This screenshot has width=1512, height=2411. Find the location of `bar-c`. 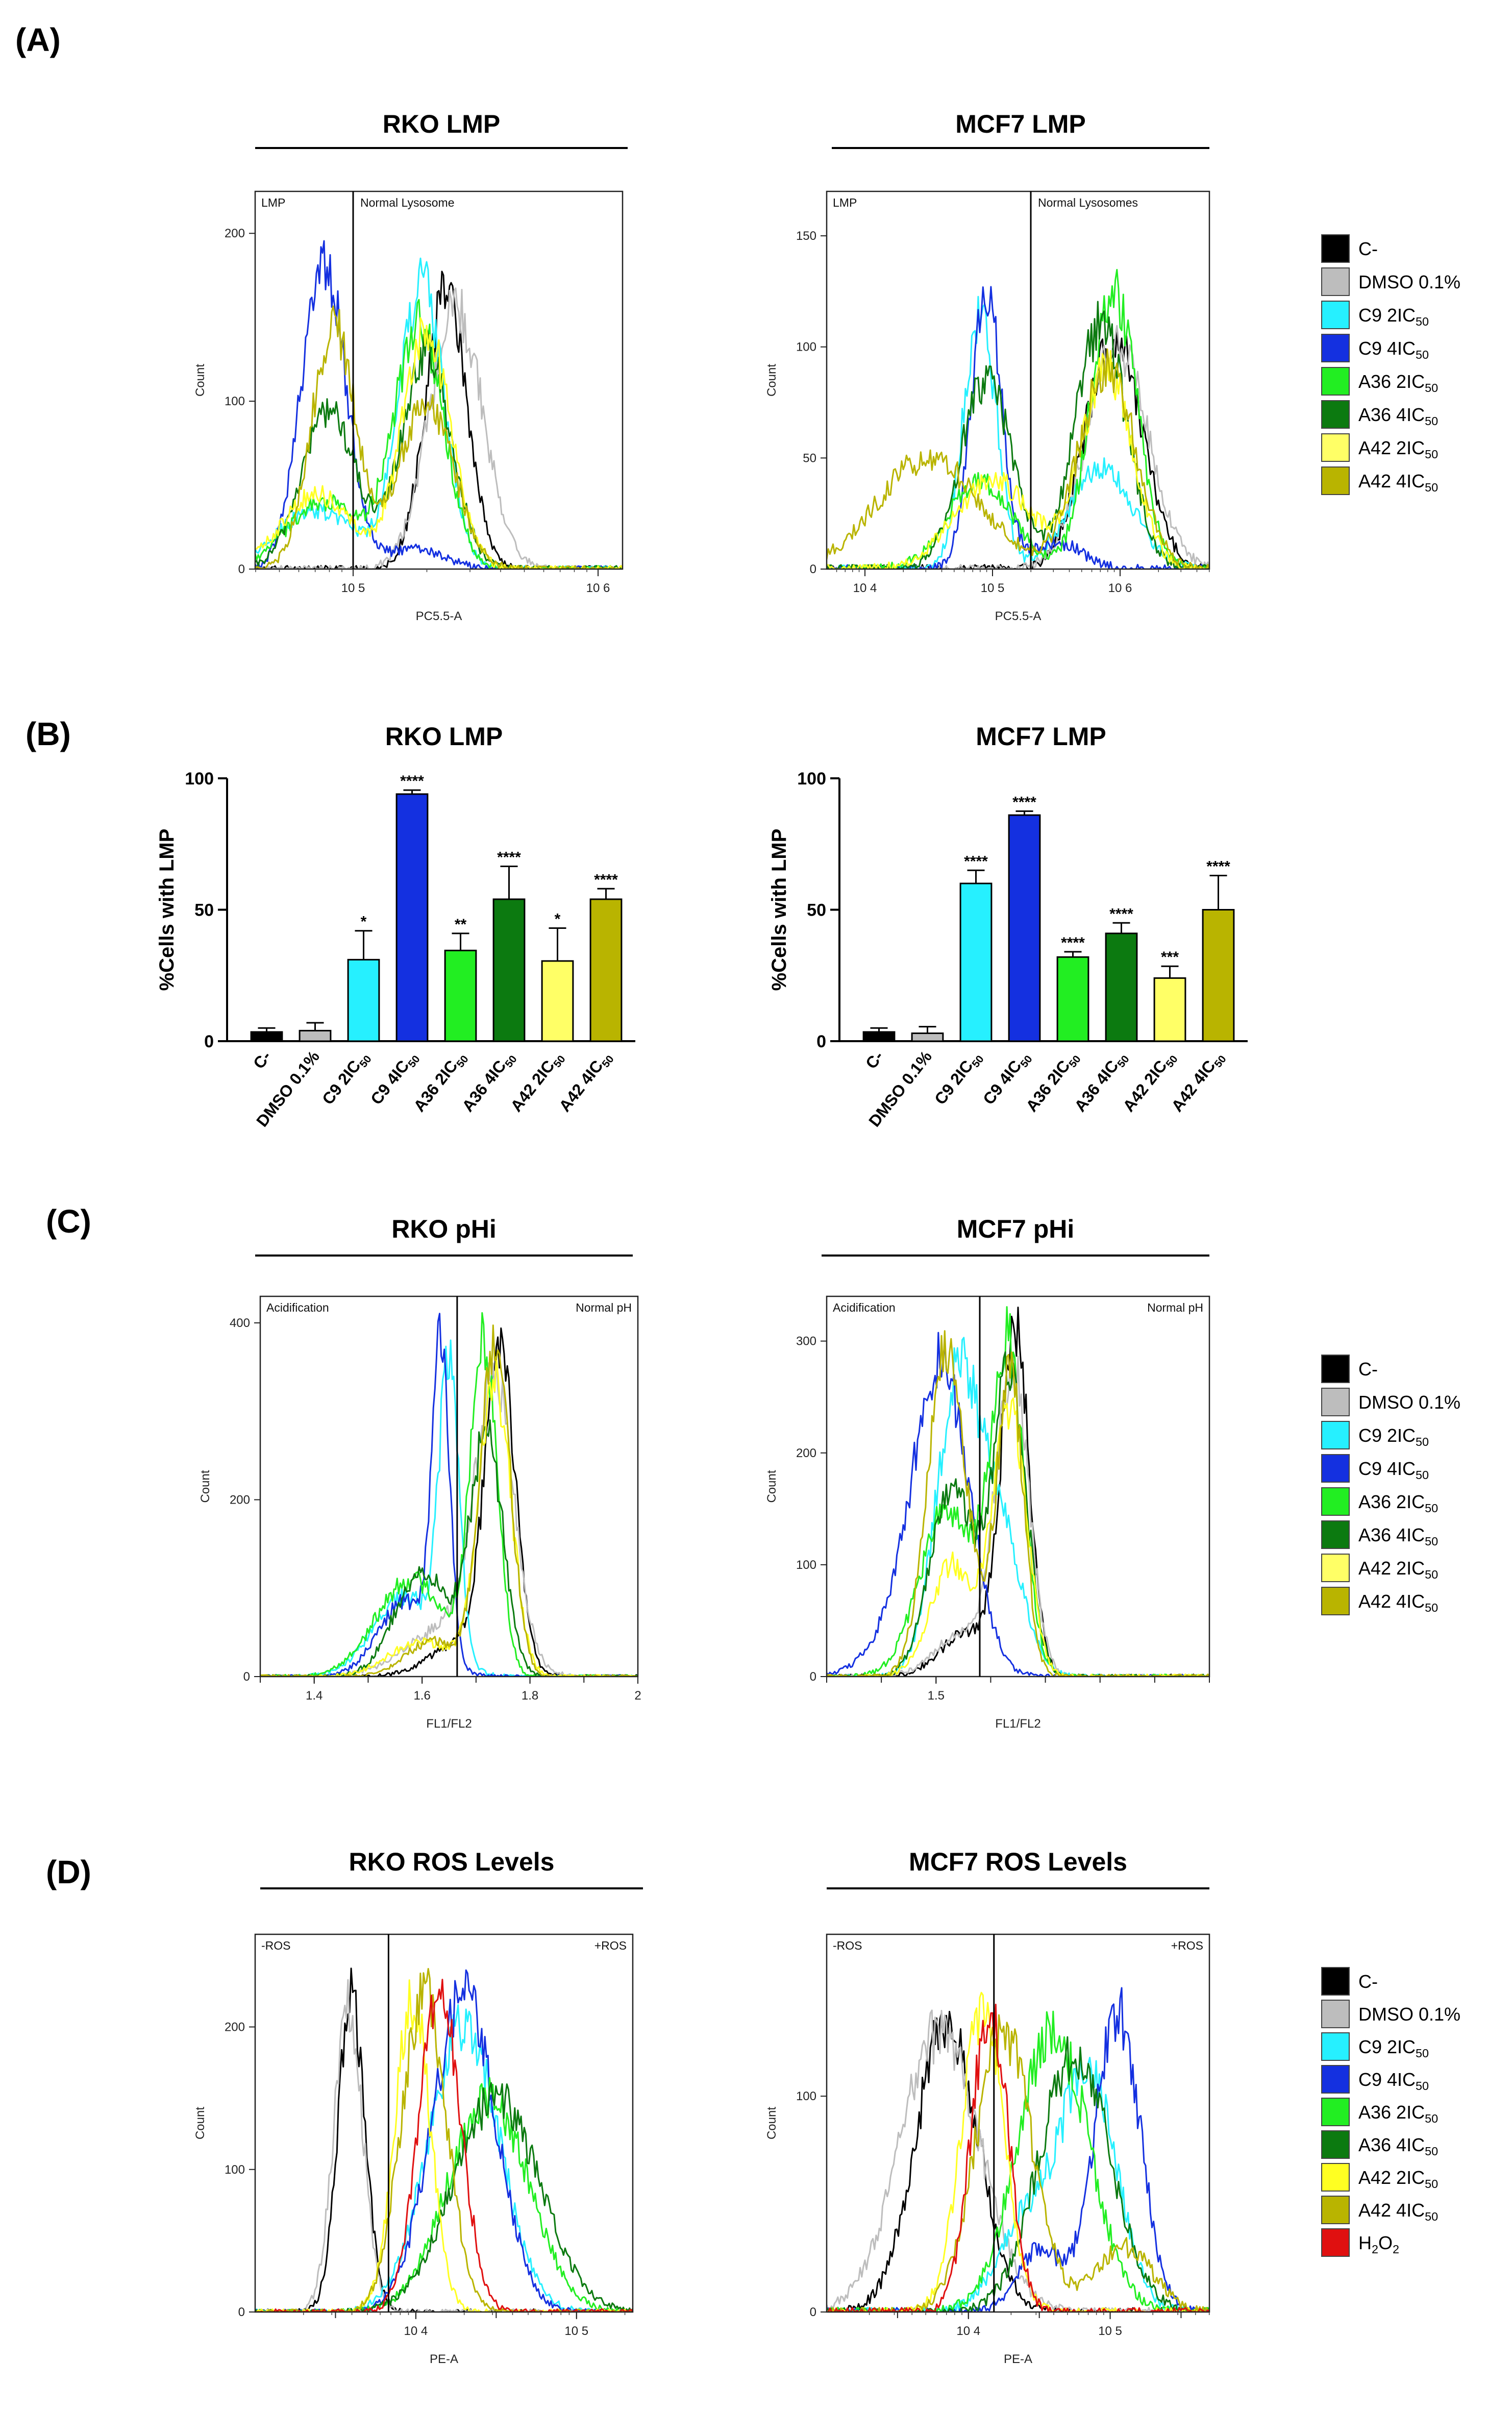

bar-c is located at coordinates (266, 1036).